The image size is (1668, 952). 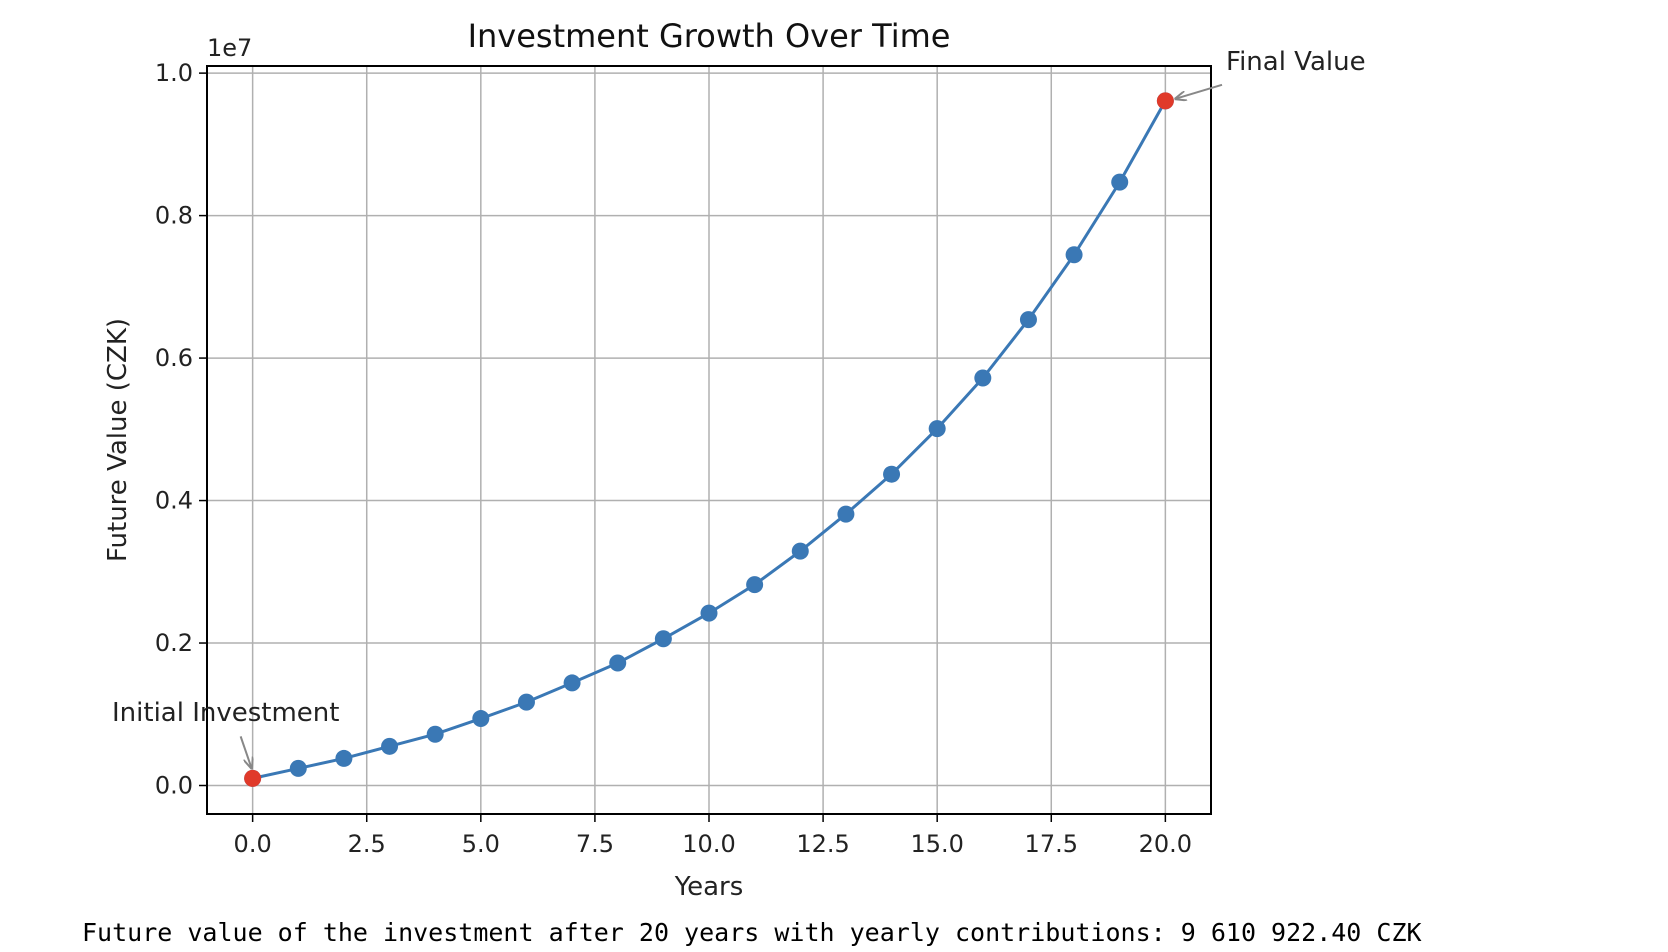 I want to click on annotation-final-value: Final Value, so click(x=1296, y=62).